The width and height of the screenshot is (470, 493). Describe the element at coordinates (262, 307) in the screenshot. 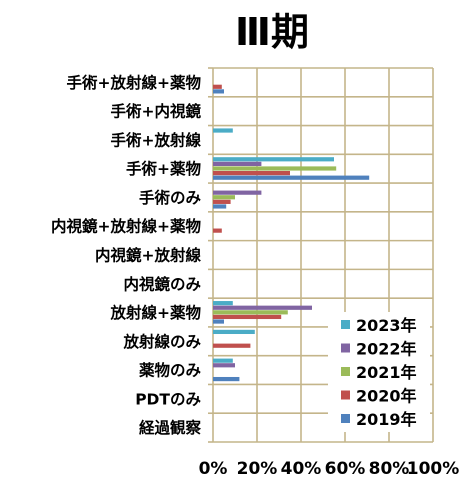

I see `bar-2022年-8` at that location.